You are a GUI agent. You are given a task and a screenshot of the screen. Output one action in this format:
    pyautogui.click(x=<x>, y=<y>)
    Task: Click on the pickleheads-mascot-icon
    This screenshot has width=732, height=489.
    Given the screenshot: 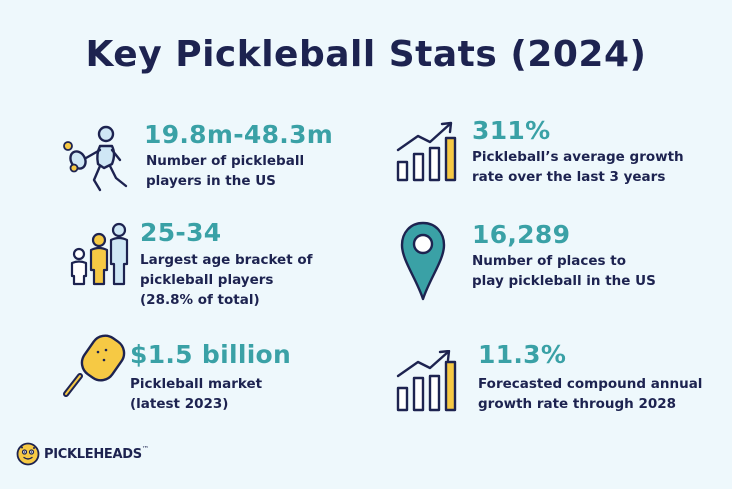 What is the action you would take?
    pyautogui.click(x=28, y=454)
    